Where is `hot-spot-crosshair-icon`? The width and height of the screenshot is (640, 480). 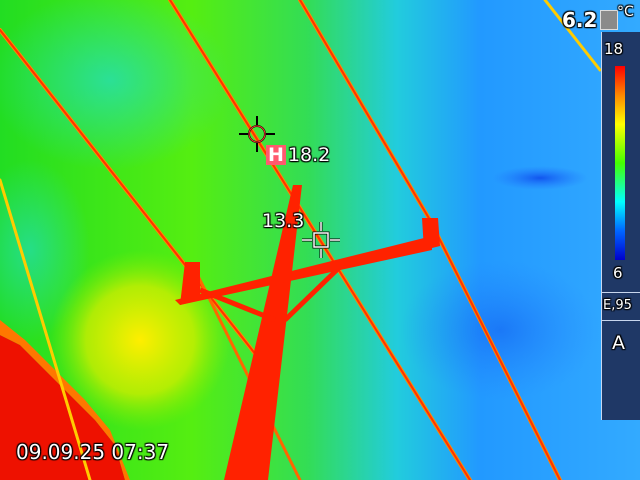 hot-spot-crosshair-icon is located at coordinates (257, 134).